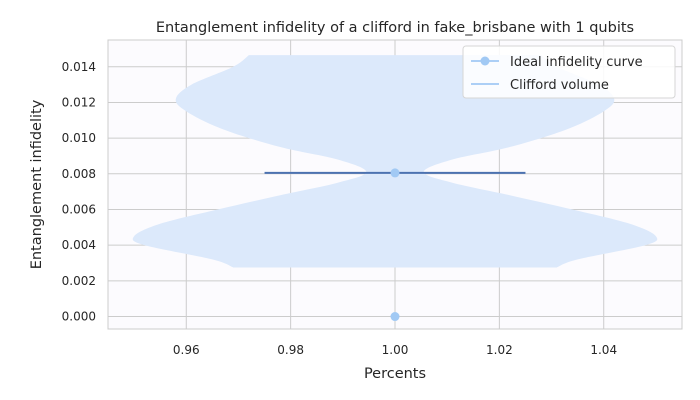 The width and height of the screenshot is (700, 400). I want to click on x-tick-label: 1.00, so click(395, 350).